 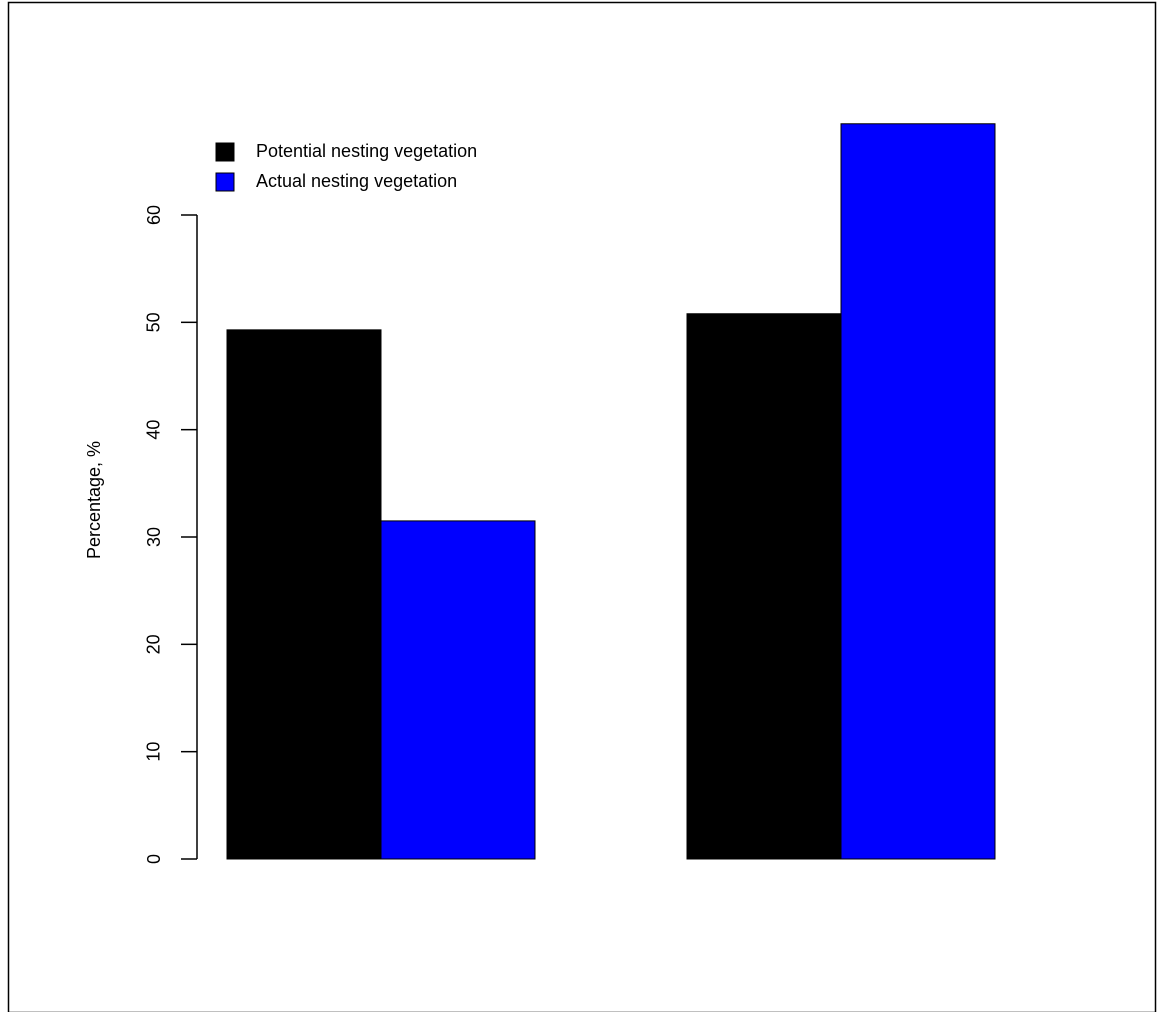 I want to click on y-tick-label: 30, so click(x=154, y=537).